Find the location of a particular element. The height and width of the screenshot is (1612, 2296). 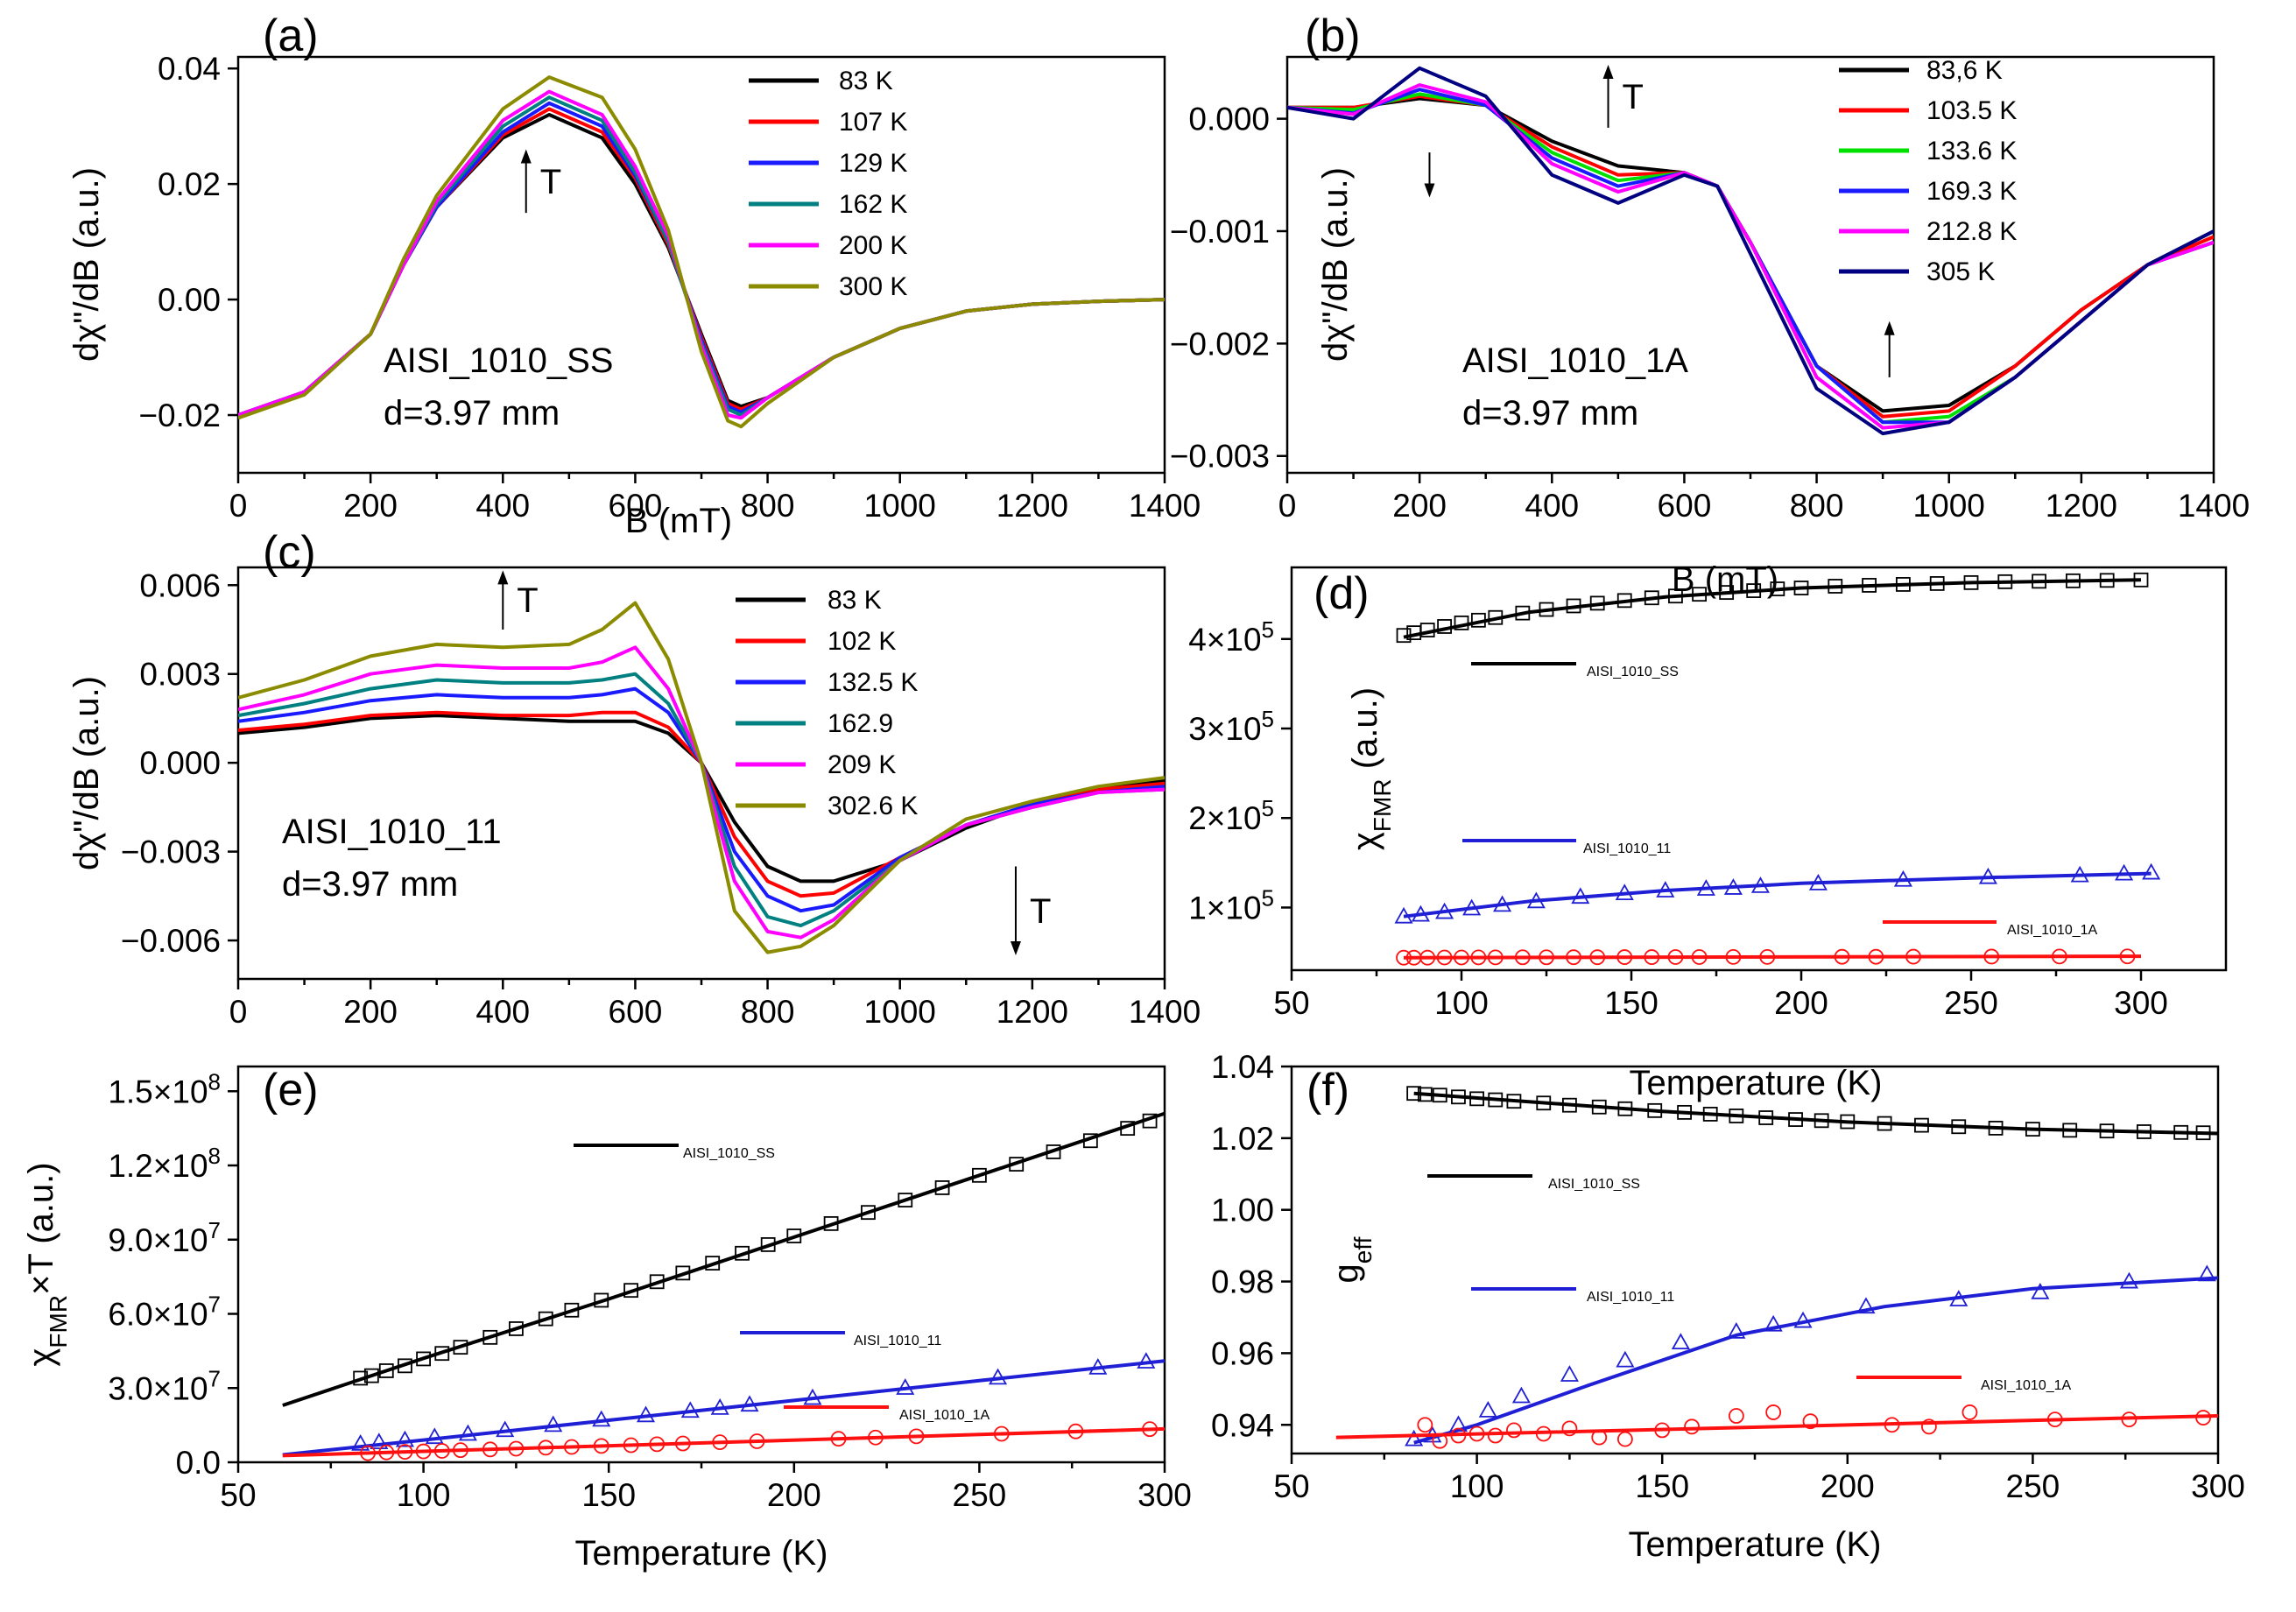

legend-label: 162 K is located at coordinates (873, 204).